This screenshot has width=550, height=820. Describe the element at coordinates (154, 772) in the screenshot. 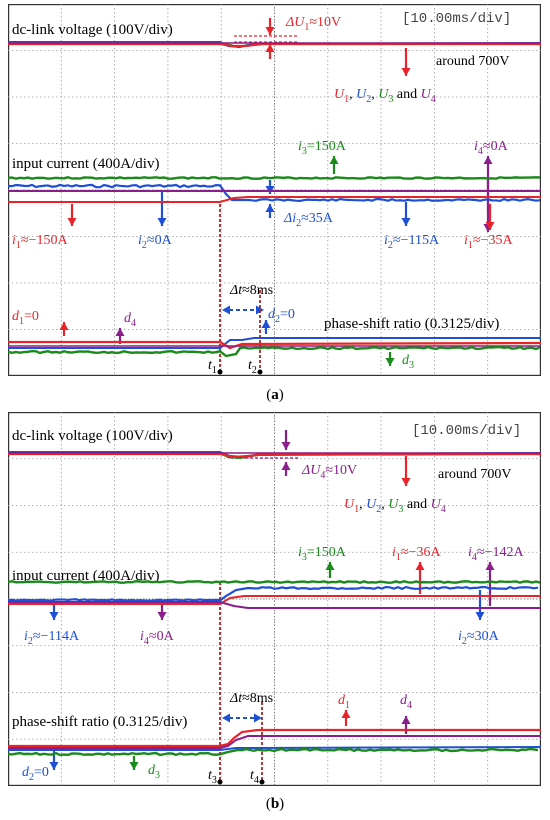

I see `d3-label-b: d3` at that location.